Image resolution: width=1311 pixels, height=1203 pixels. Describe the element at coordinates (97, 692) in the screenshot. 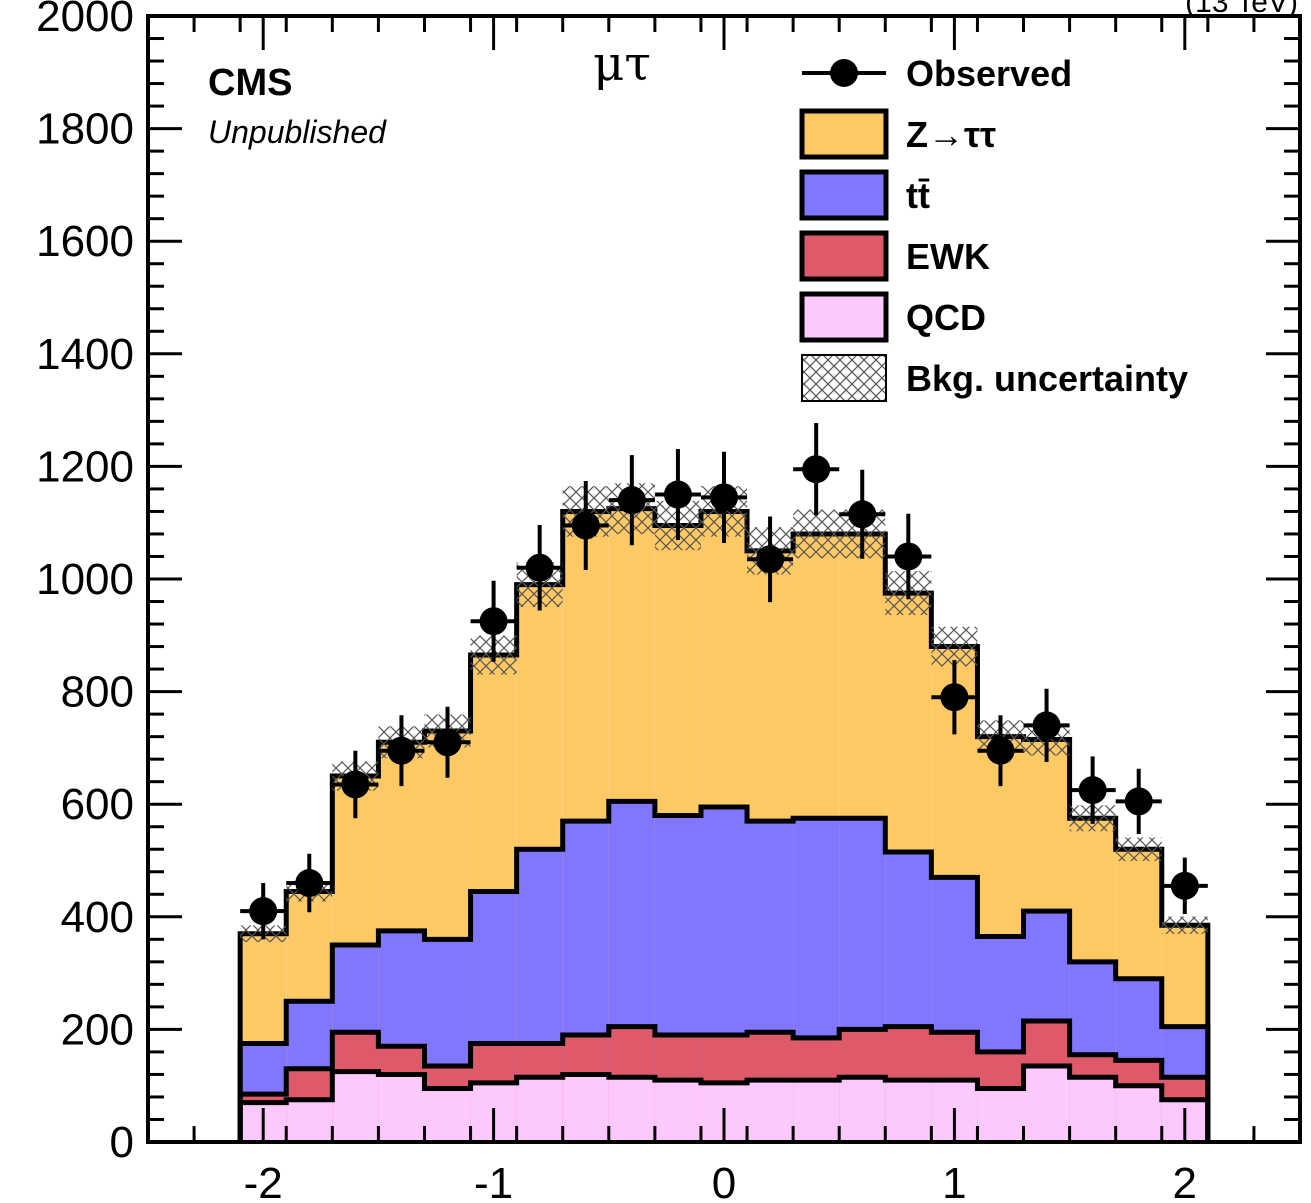

I see `y-tick-label: 800` at that location.